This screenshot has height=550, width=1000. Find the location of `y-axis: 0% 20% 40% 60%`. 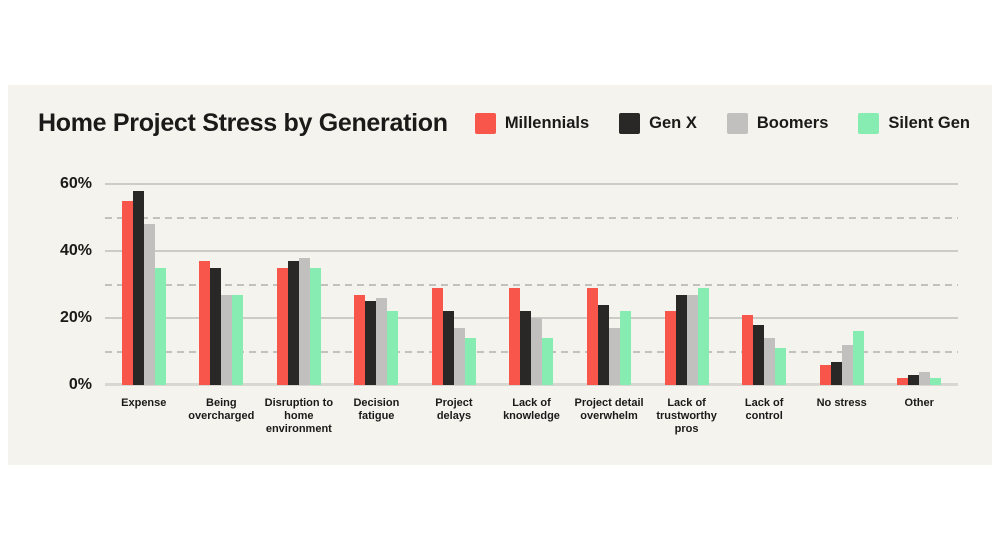

y-axis: 0% 20% 40% 60% is located at coordinates (50, 284).